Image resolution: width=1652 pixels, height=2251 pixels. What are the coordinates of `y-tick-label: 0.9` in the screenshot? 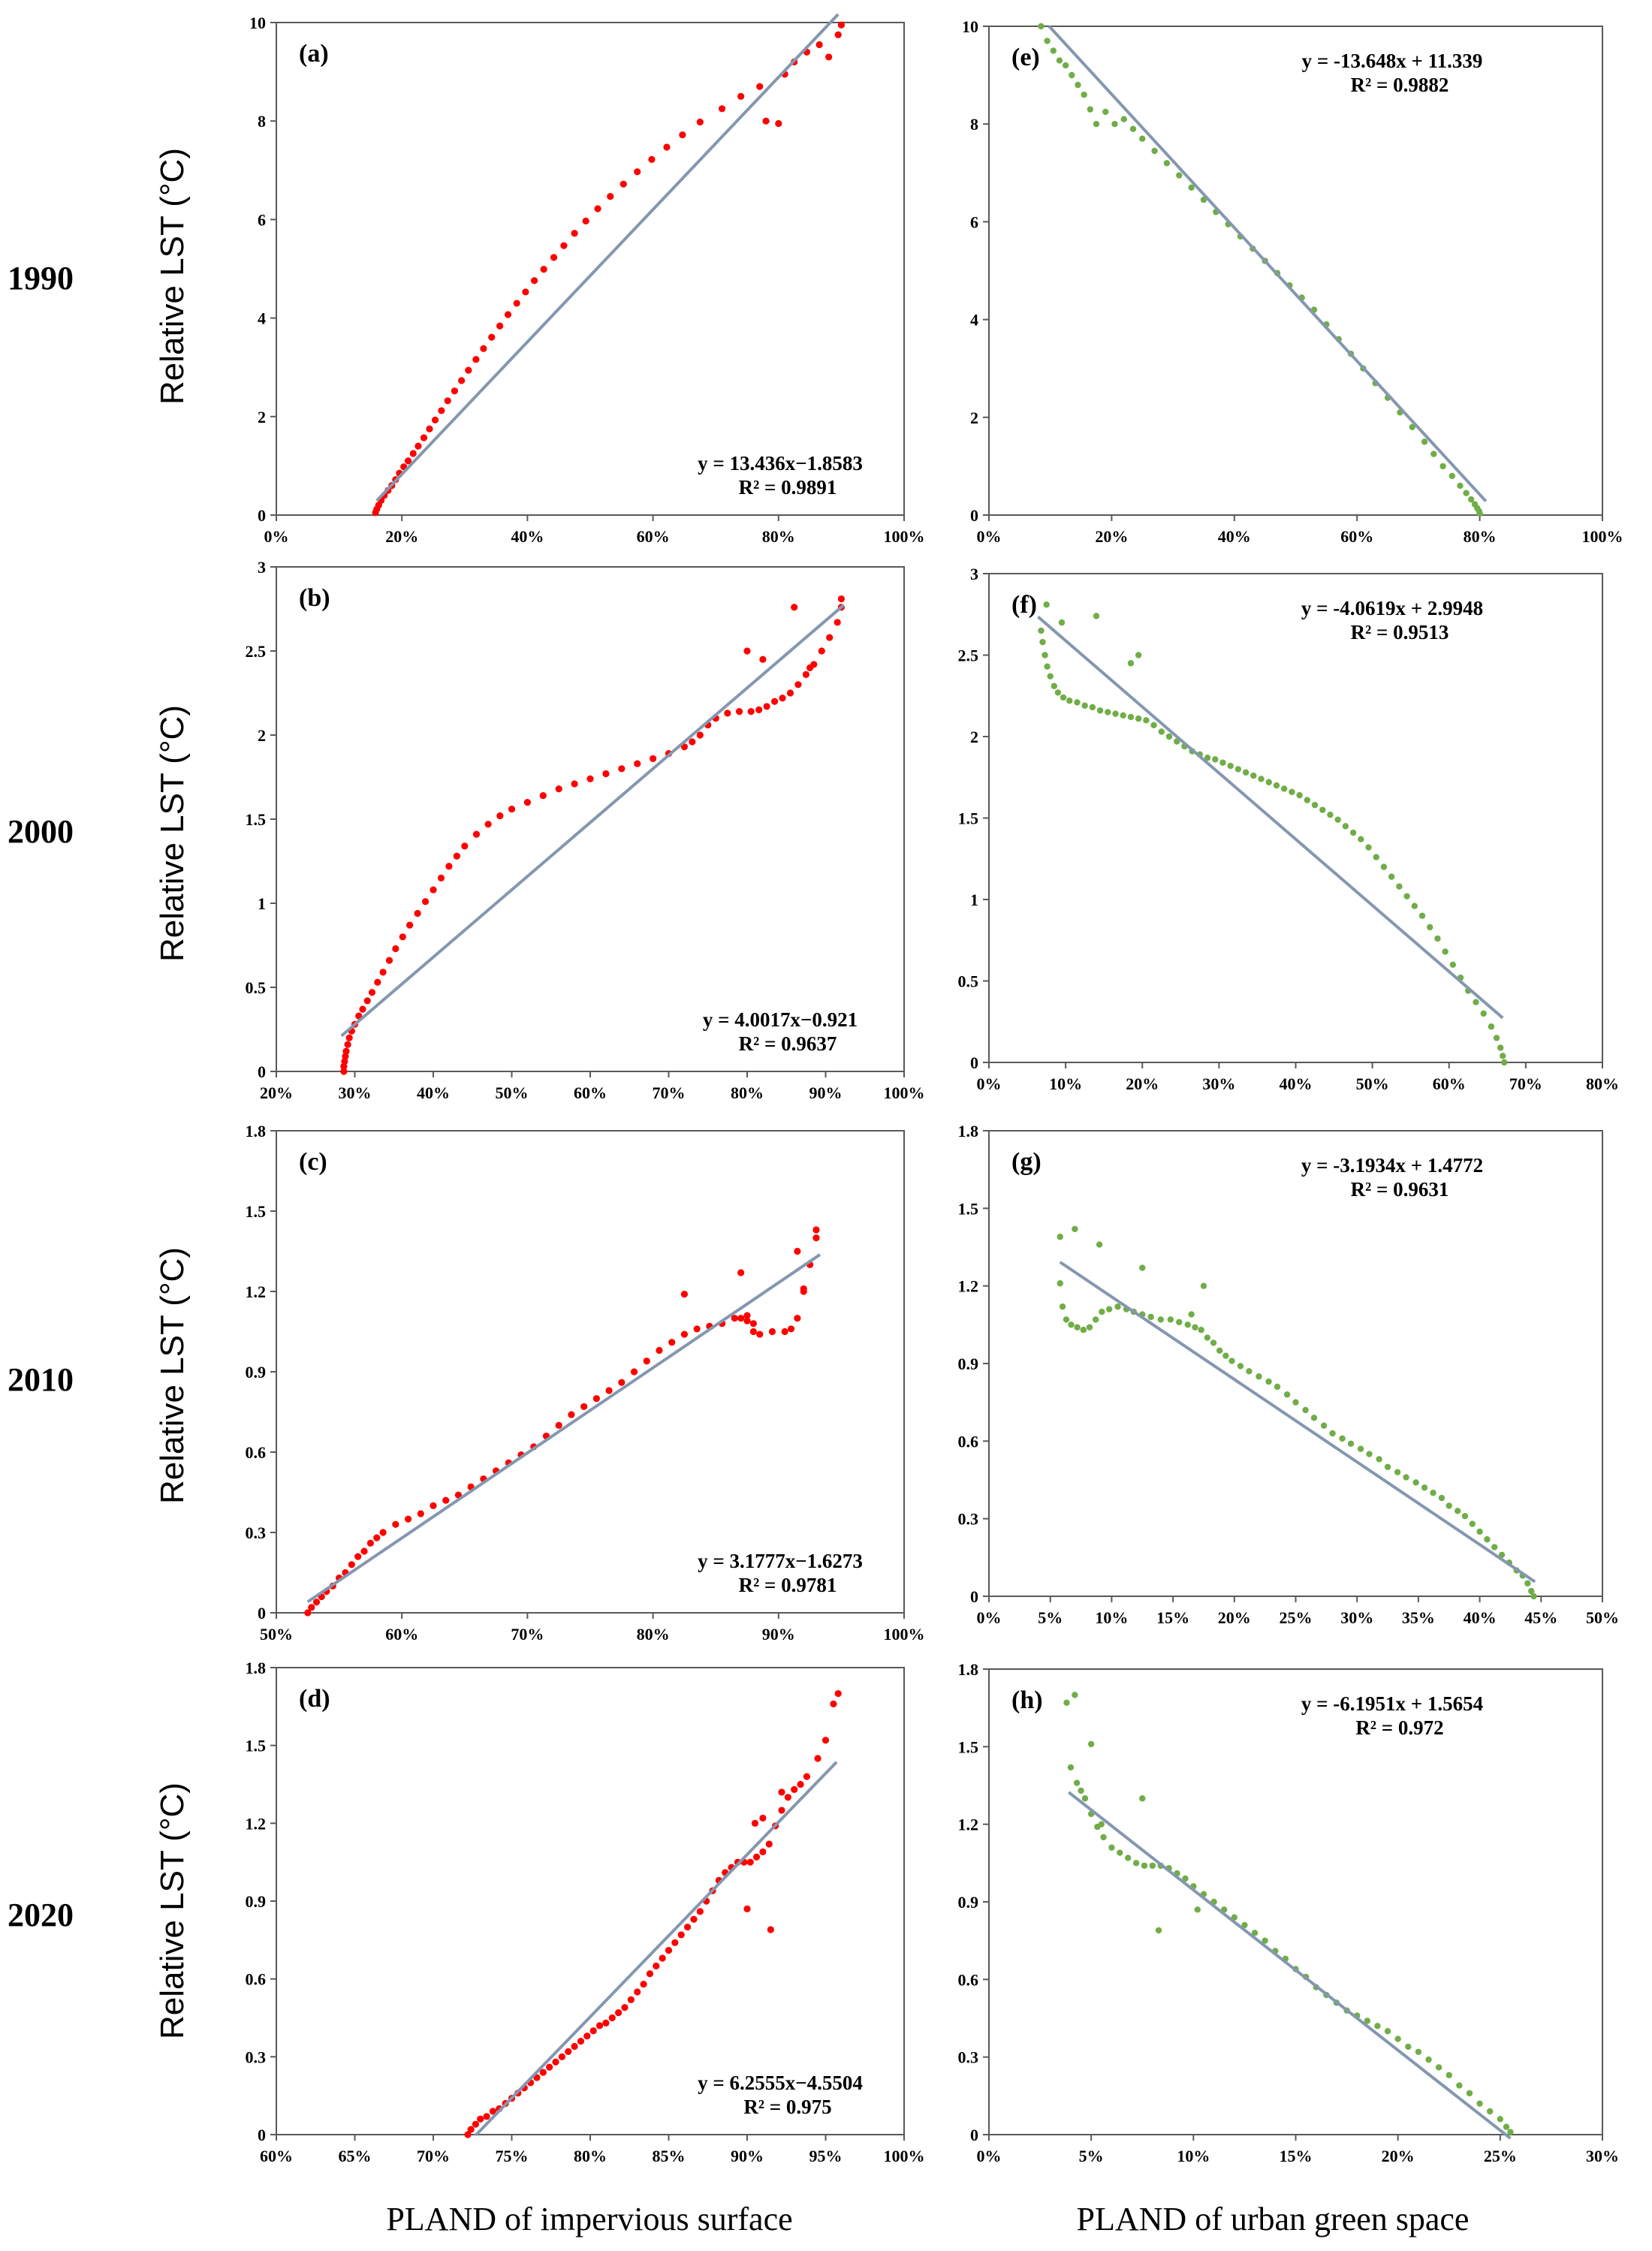 It's located at (256, 1372).